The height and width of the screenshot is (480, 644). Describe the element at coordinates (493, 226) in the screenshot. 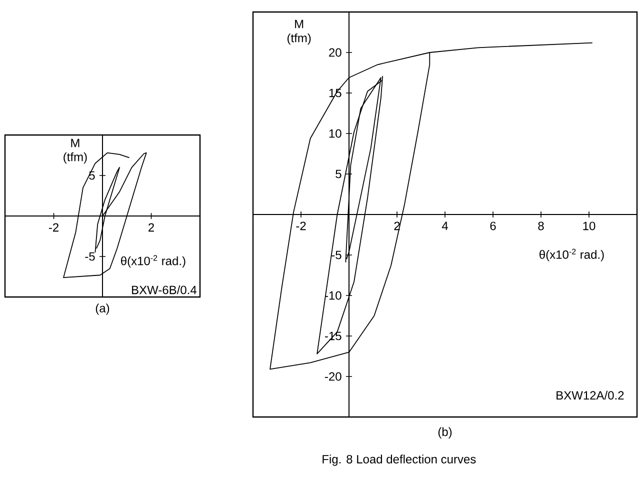

I see `x-tick-label: 6` at that location.